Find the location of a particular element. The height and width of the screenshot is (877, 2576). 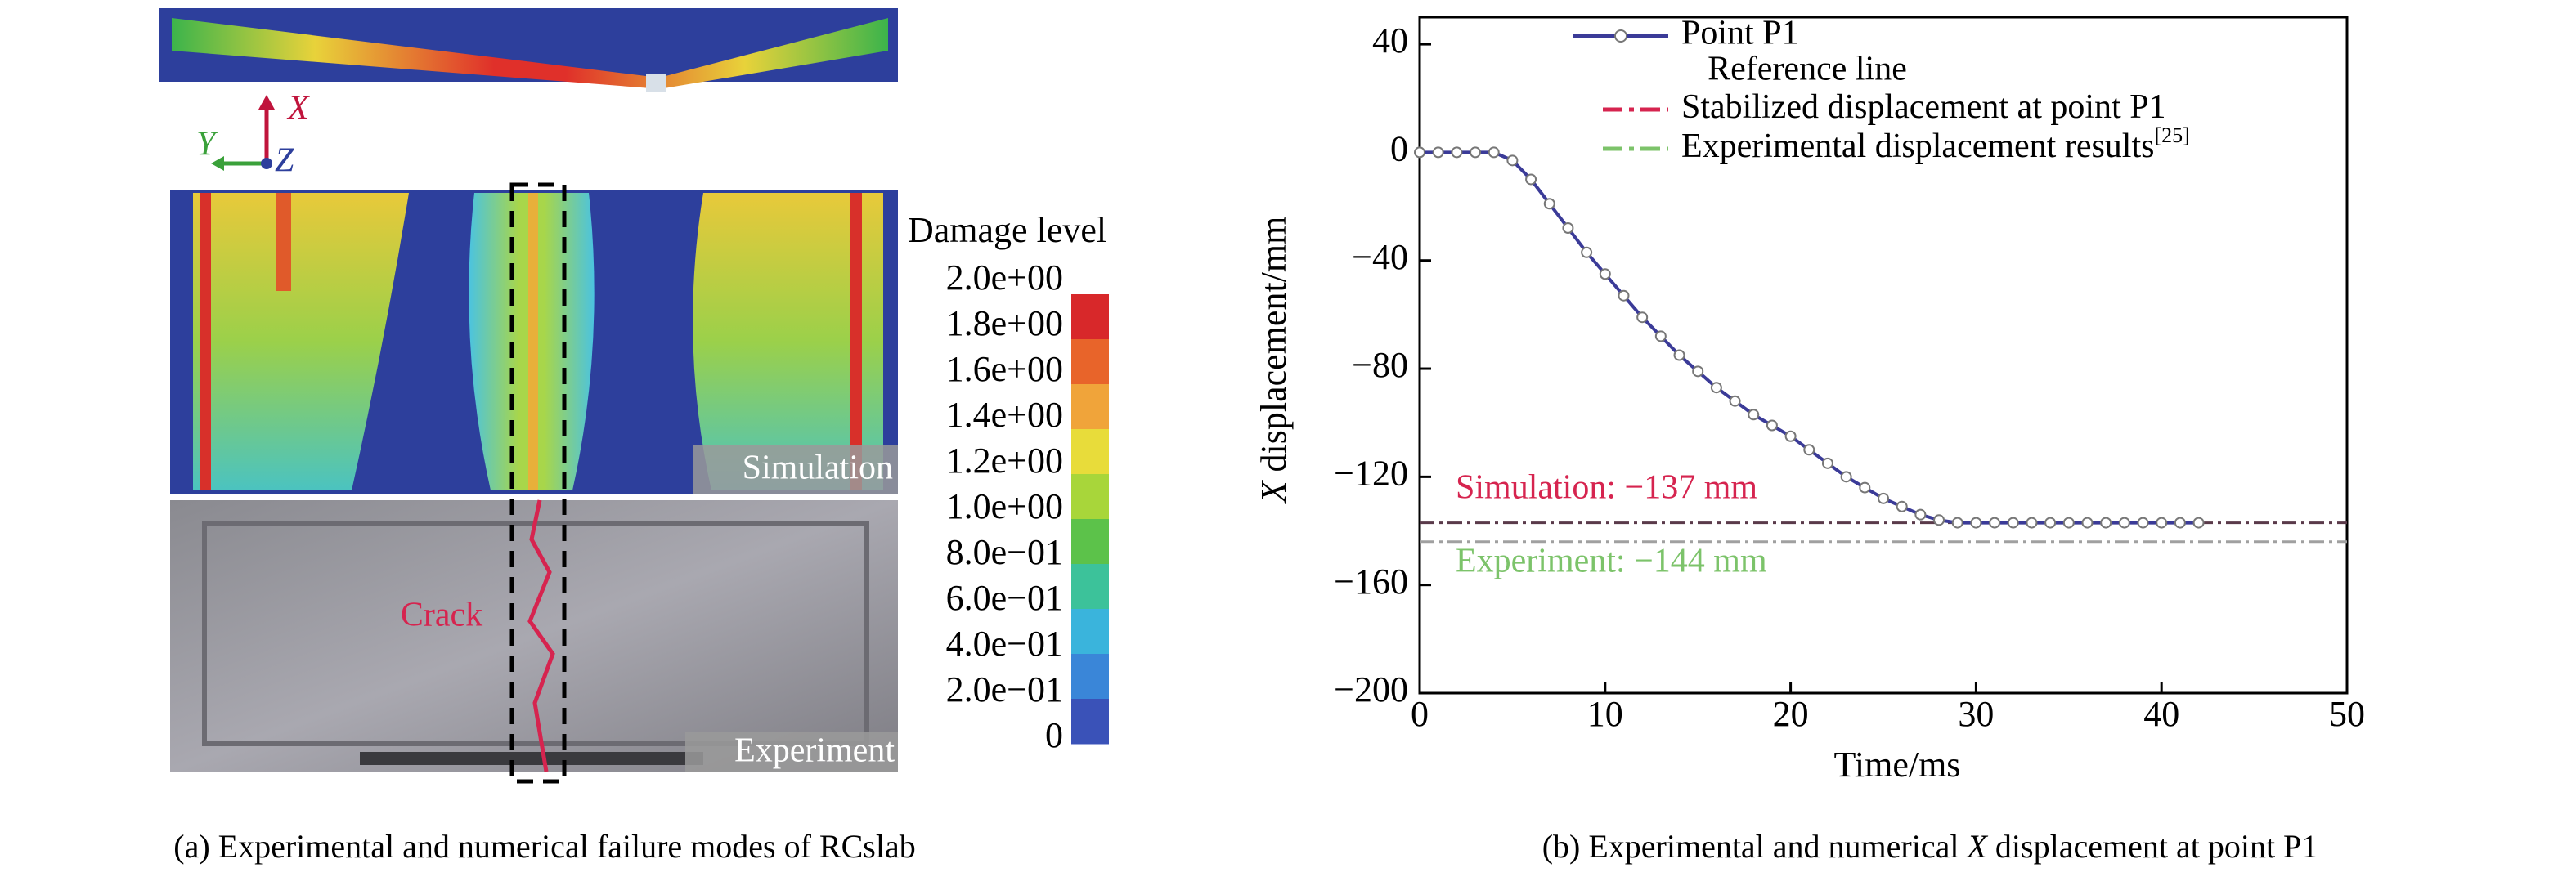

damage-edge-right is located at coordinates (856, 341).